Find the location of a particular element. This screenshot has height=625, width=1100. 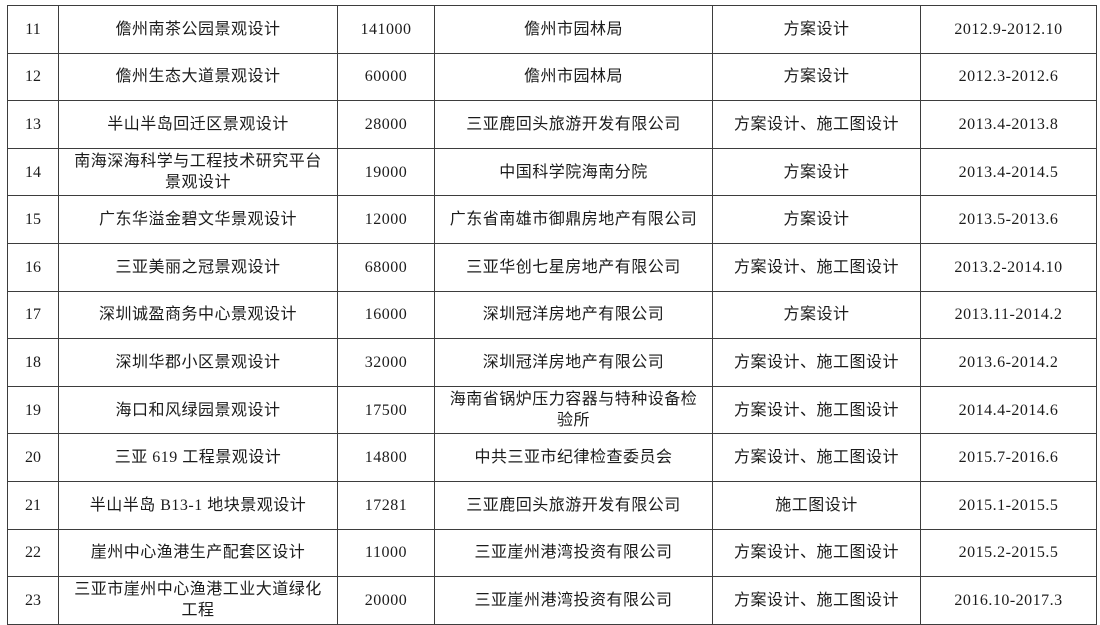

period-cell: 2013.2-2014.10 is located at coordinates (1008, 267).